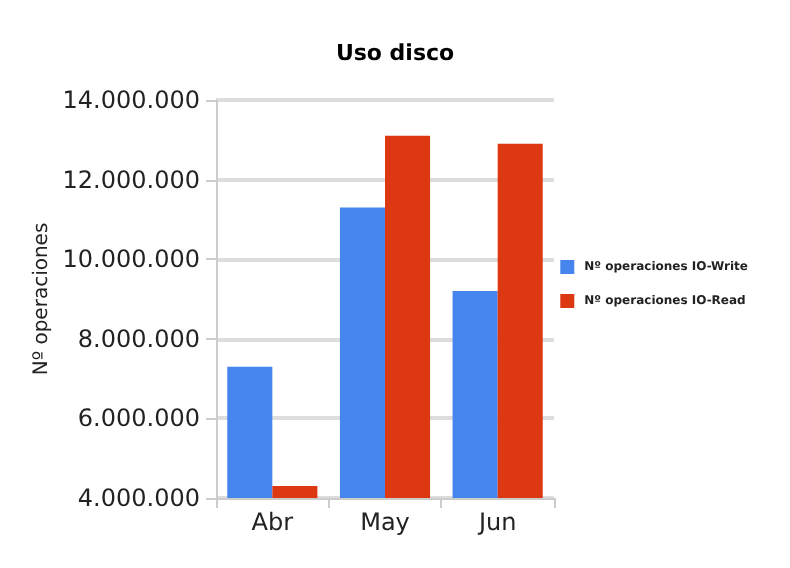 The image size is (790, 568). What do you see at coordinates (272, 522) in the screenshot?
I see `x-tick-label: Abr` at bounding box center [272, 522].